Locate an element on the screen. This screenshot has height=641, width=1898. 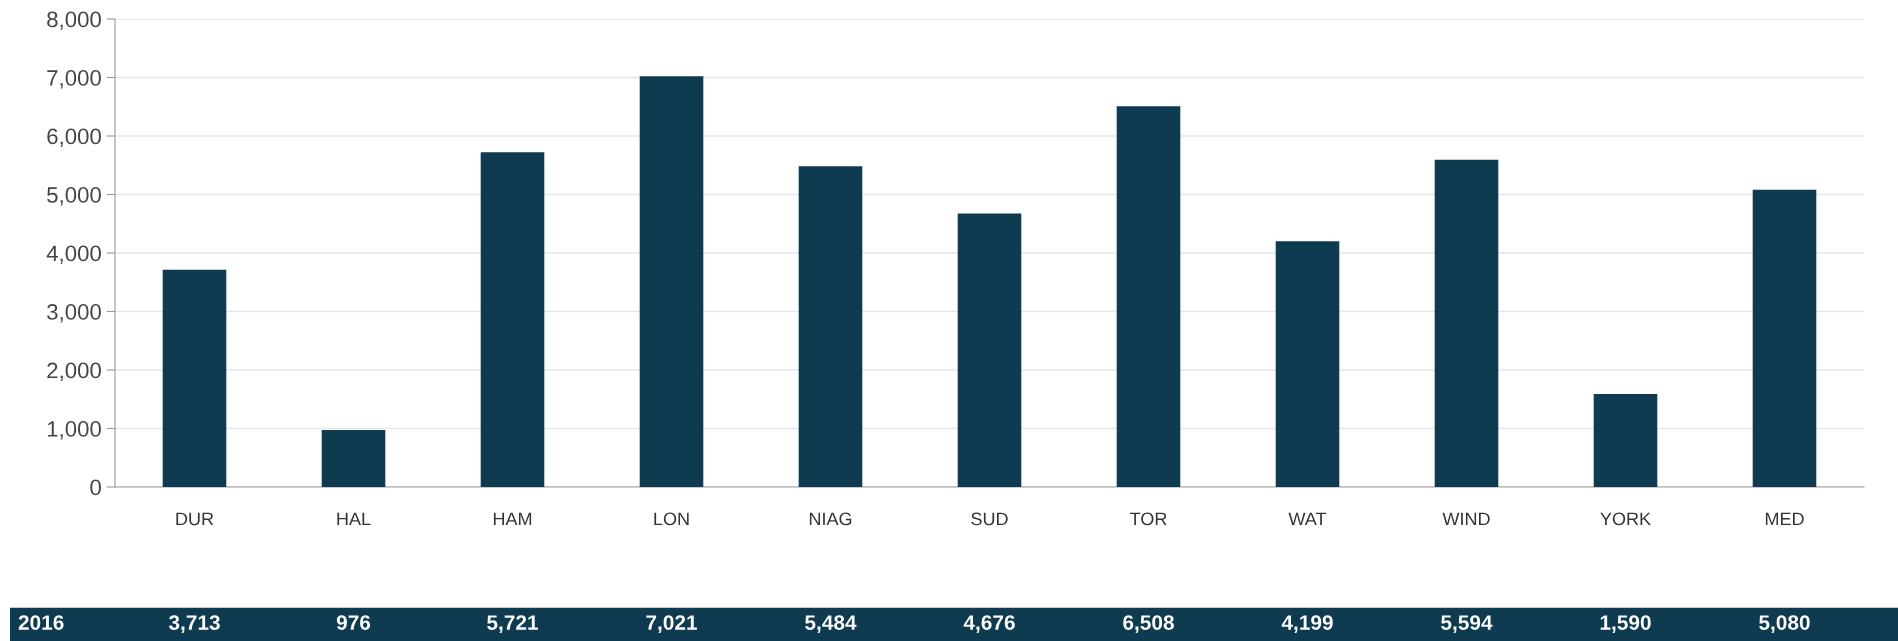
x-tick-label: SUD is located at coordinates (989, 519).